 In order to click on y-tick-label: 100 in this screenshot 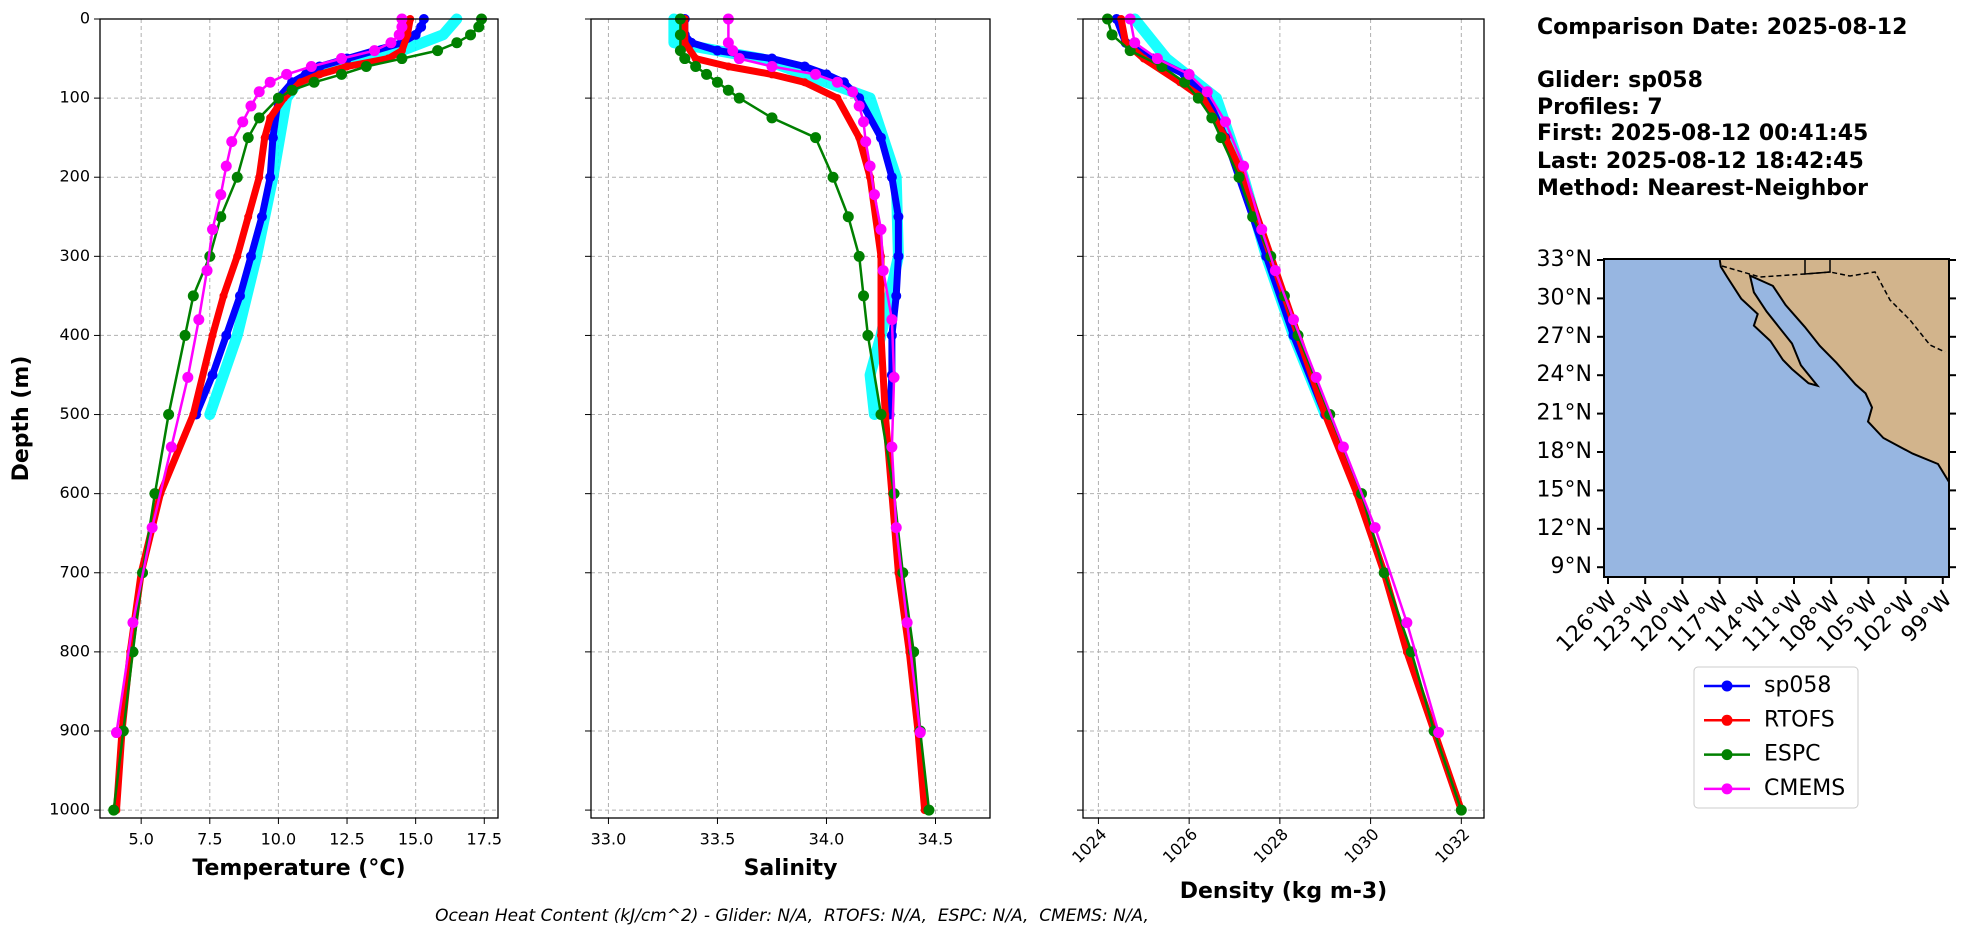, I will do `click(74, 97)`.